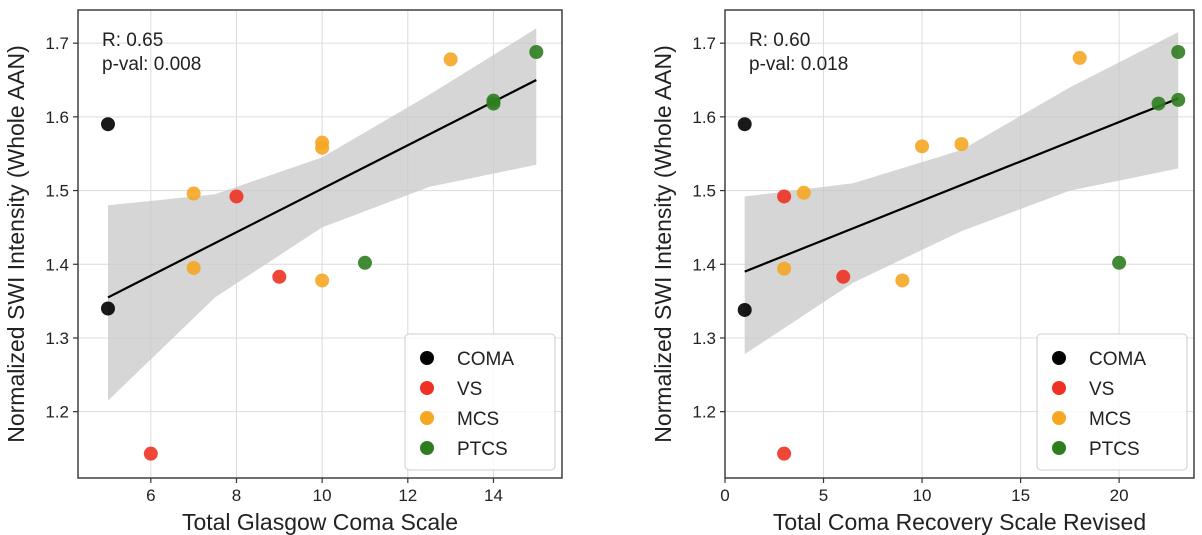  I want to click on r-value-annotation: R: 0.60, so click(779, 40).